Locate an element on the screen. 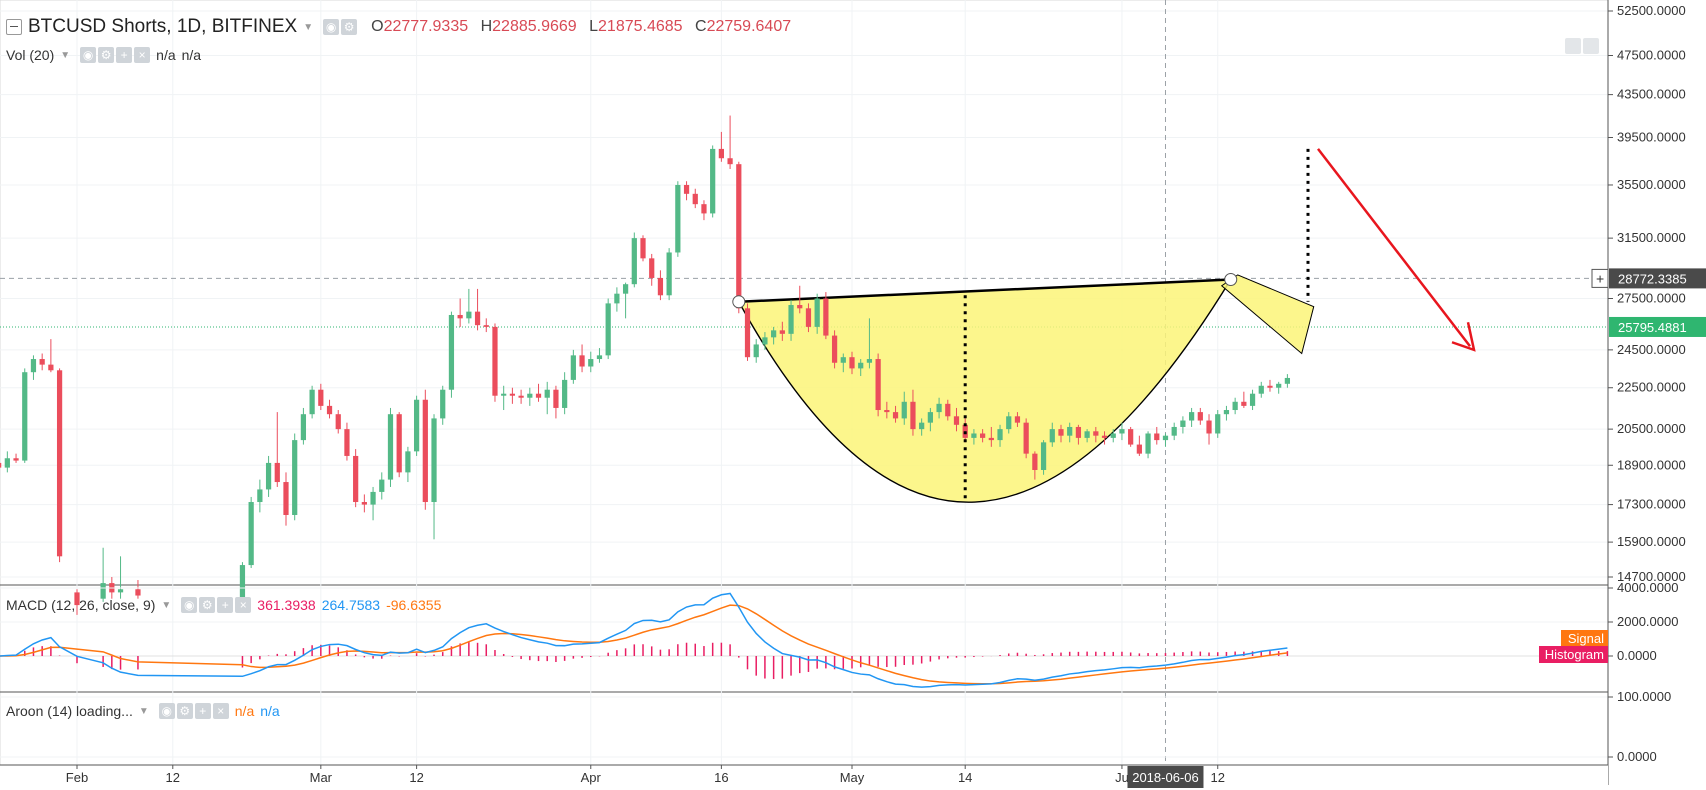  signal-value: 264.7583 is located at coordinates (351, 605).